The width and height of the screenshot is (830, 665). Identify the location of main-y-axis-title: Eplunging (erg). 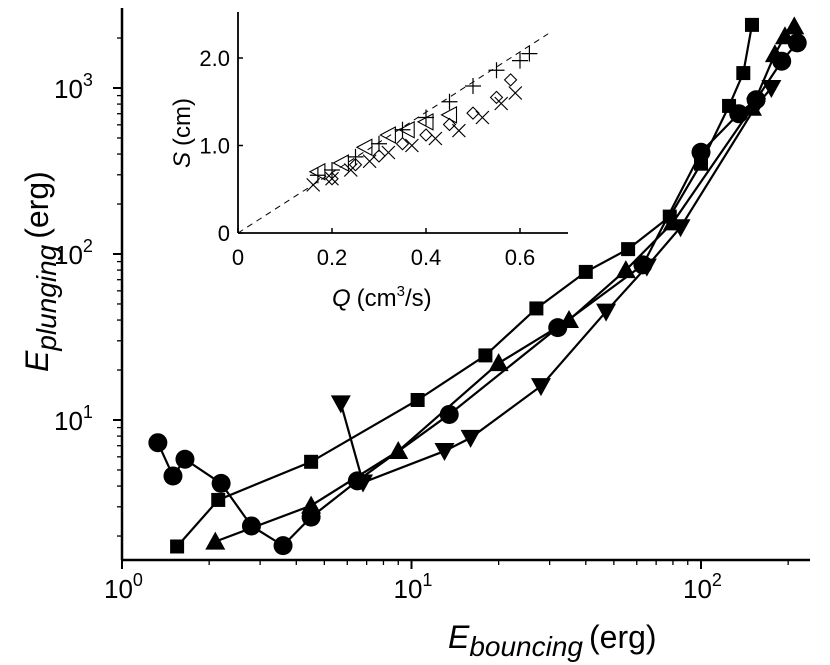
(40, 271).